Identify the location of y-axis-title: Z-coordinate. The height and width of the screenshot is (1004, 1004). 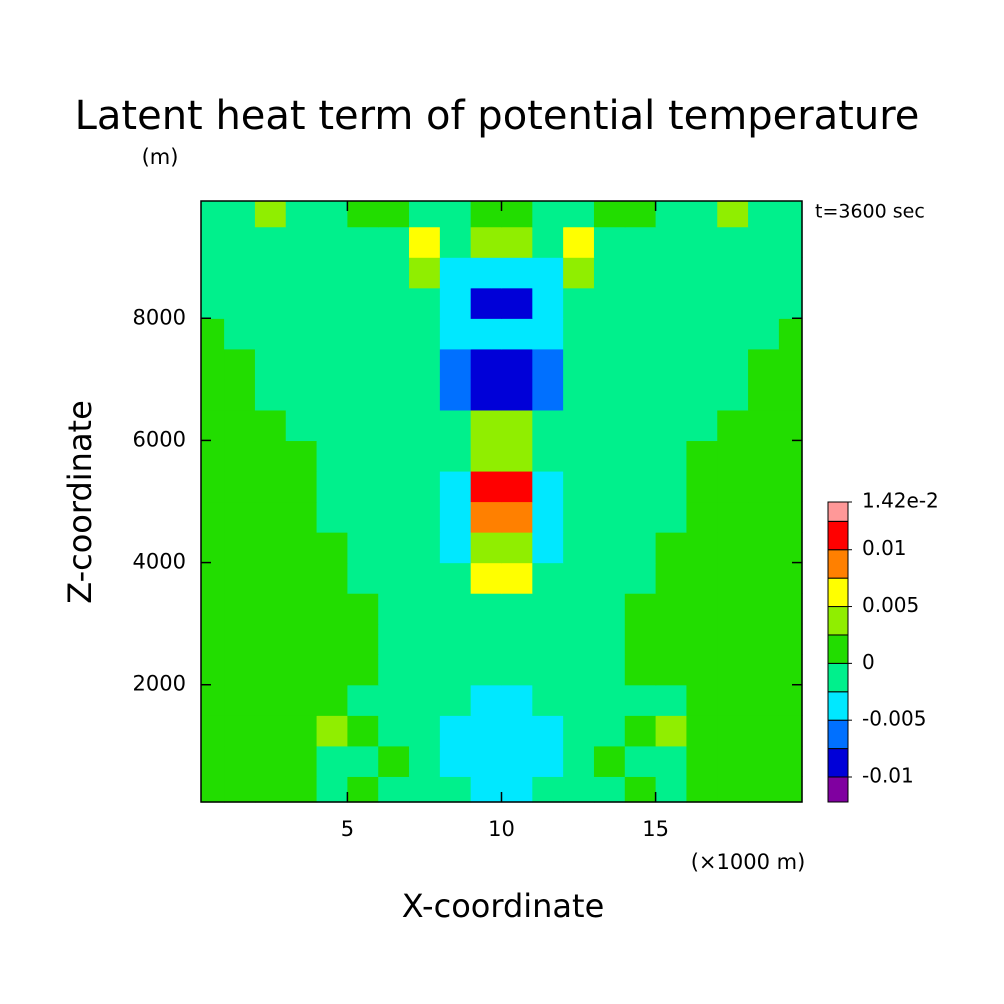
(80, 502).